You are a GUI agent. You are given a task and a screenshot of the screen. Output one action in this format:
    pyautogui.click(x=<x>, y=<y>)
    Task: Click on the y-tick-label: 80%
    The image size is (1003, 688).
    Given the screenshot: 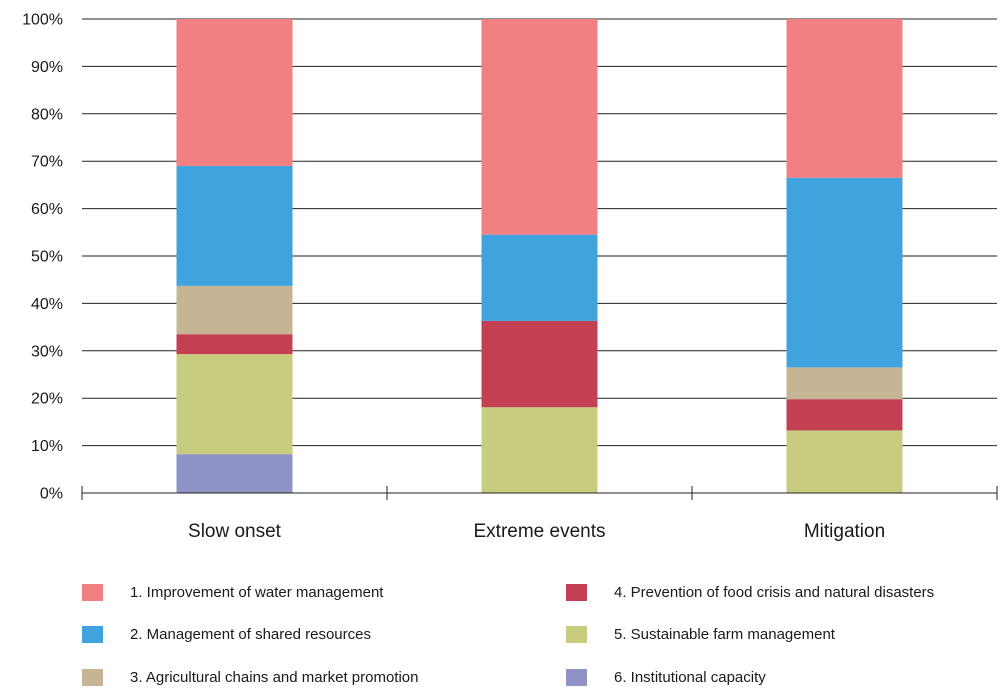 What is the action you would take?
    pyautogui.click(x=47, y=114)
    